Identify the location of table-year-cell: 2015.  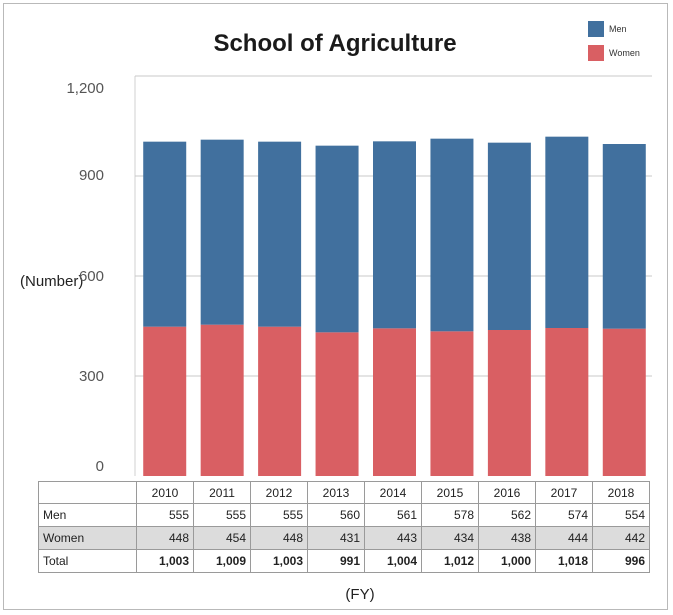
(450, 492).